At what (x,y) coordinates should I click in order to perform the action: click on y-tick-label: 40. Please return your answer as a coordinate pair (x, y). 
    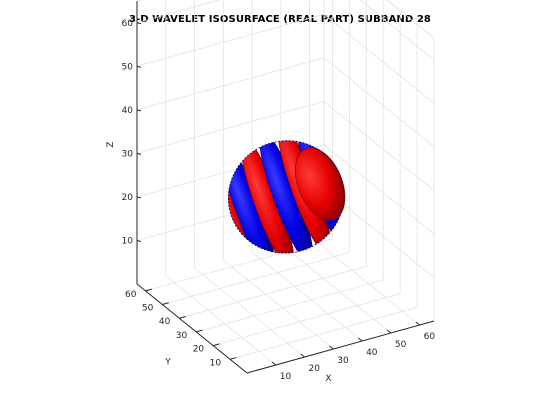
    Looking at the image, I should click on (165, 322).